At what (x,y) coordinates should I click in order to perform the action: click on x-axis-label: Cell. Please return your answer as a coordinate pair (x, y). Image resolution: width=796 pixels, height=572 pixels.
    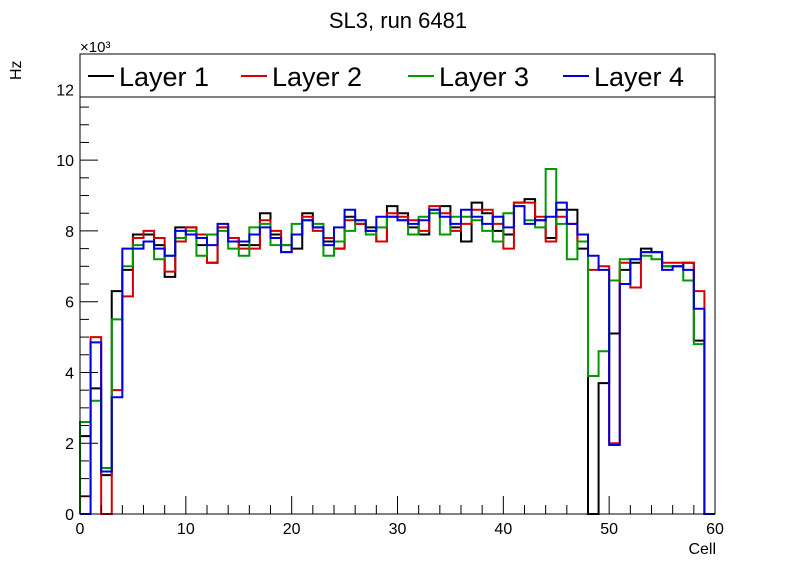
    Looking at the image, I should click on (702, 549).